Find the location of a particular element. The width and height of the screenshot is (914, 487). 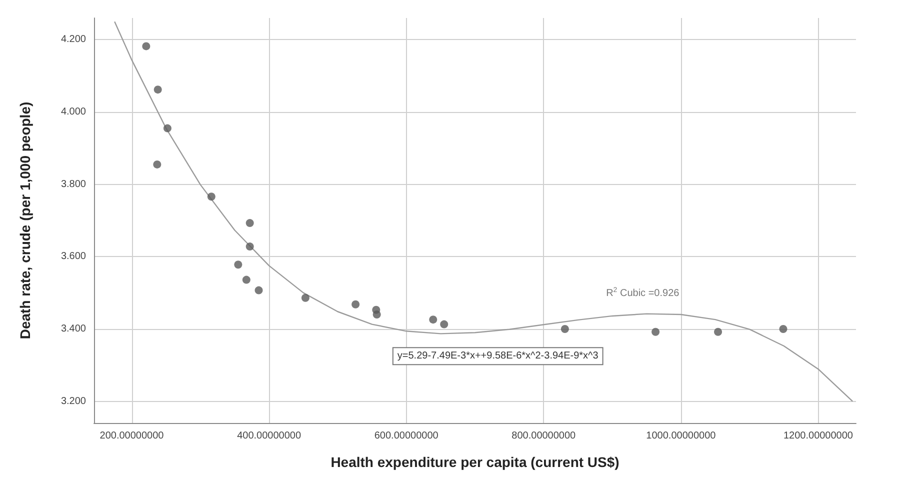

y-tick-label: 3.400 is located at coordinates (73, 328).